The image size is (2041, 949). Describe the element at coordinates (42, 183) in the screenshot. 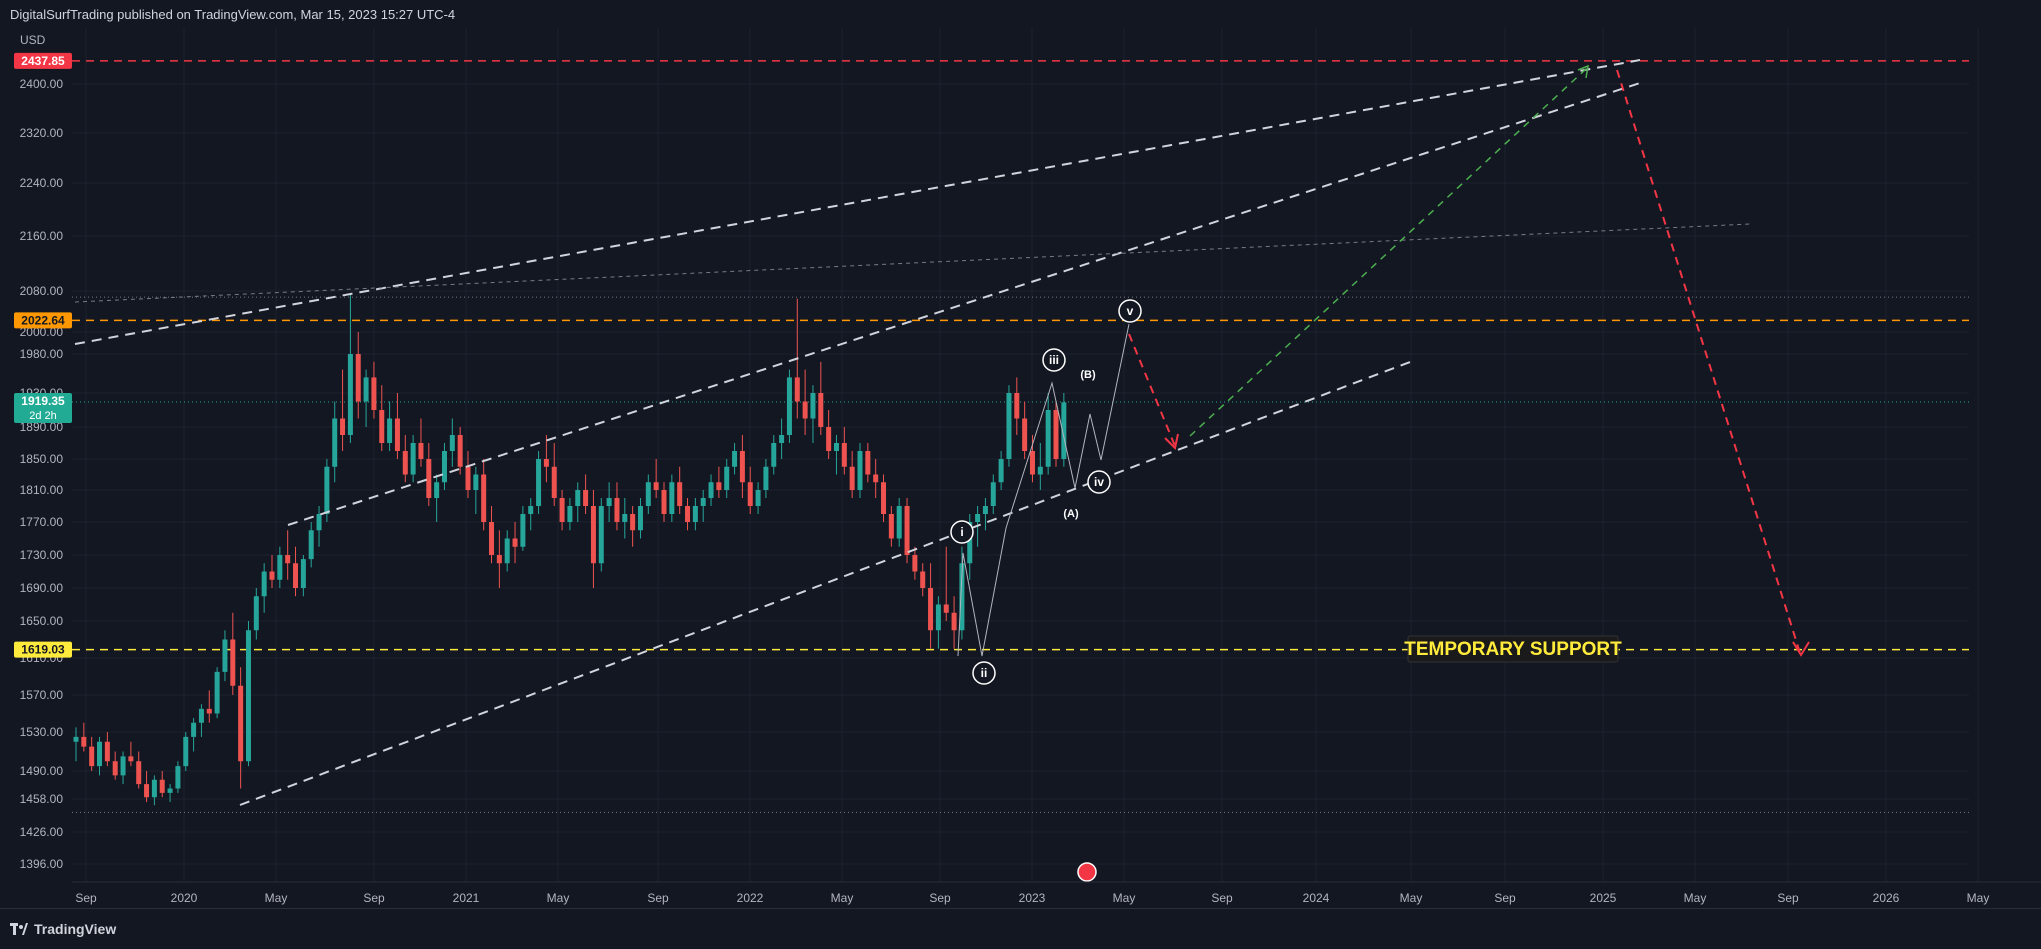

I see `y-tick-label: 2240.00` at that location.